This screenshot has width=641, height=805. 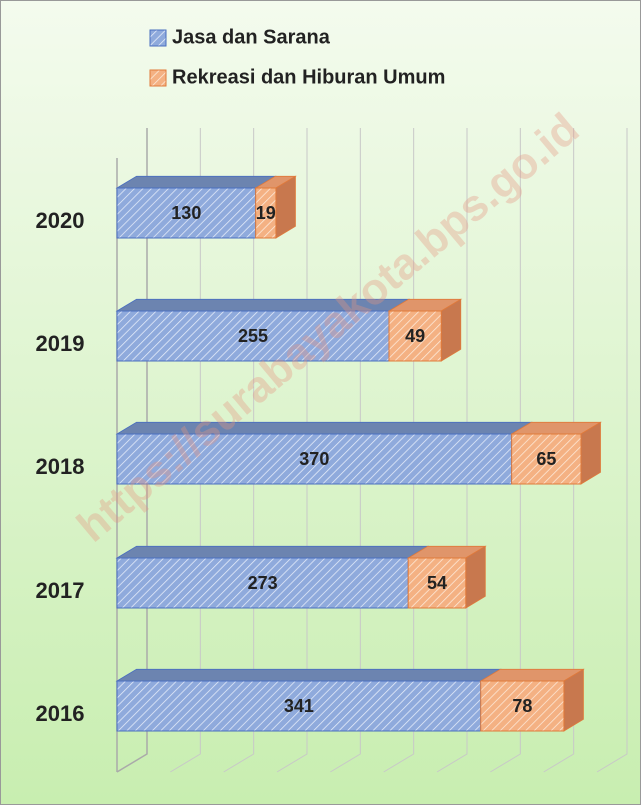 I want to click on data-label: 130, so click(x=186, y=213).